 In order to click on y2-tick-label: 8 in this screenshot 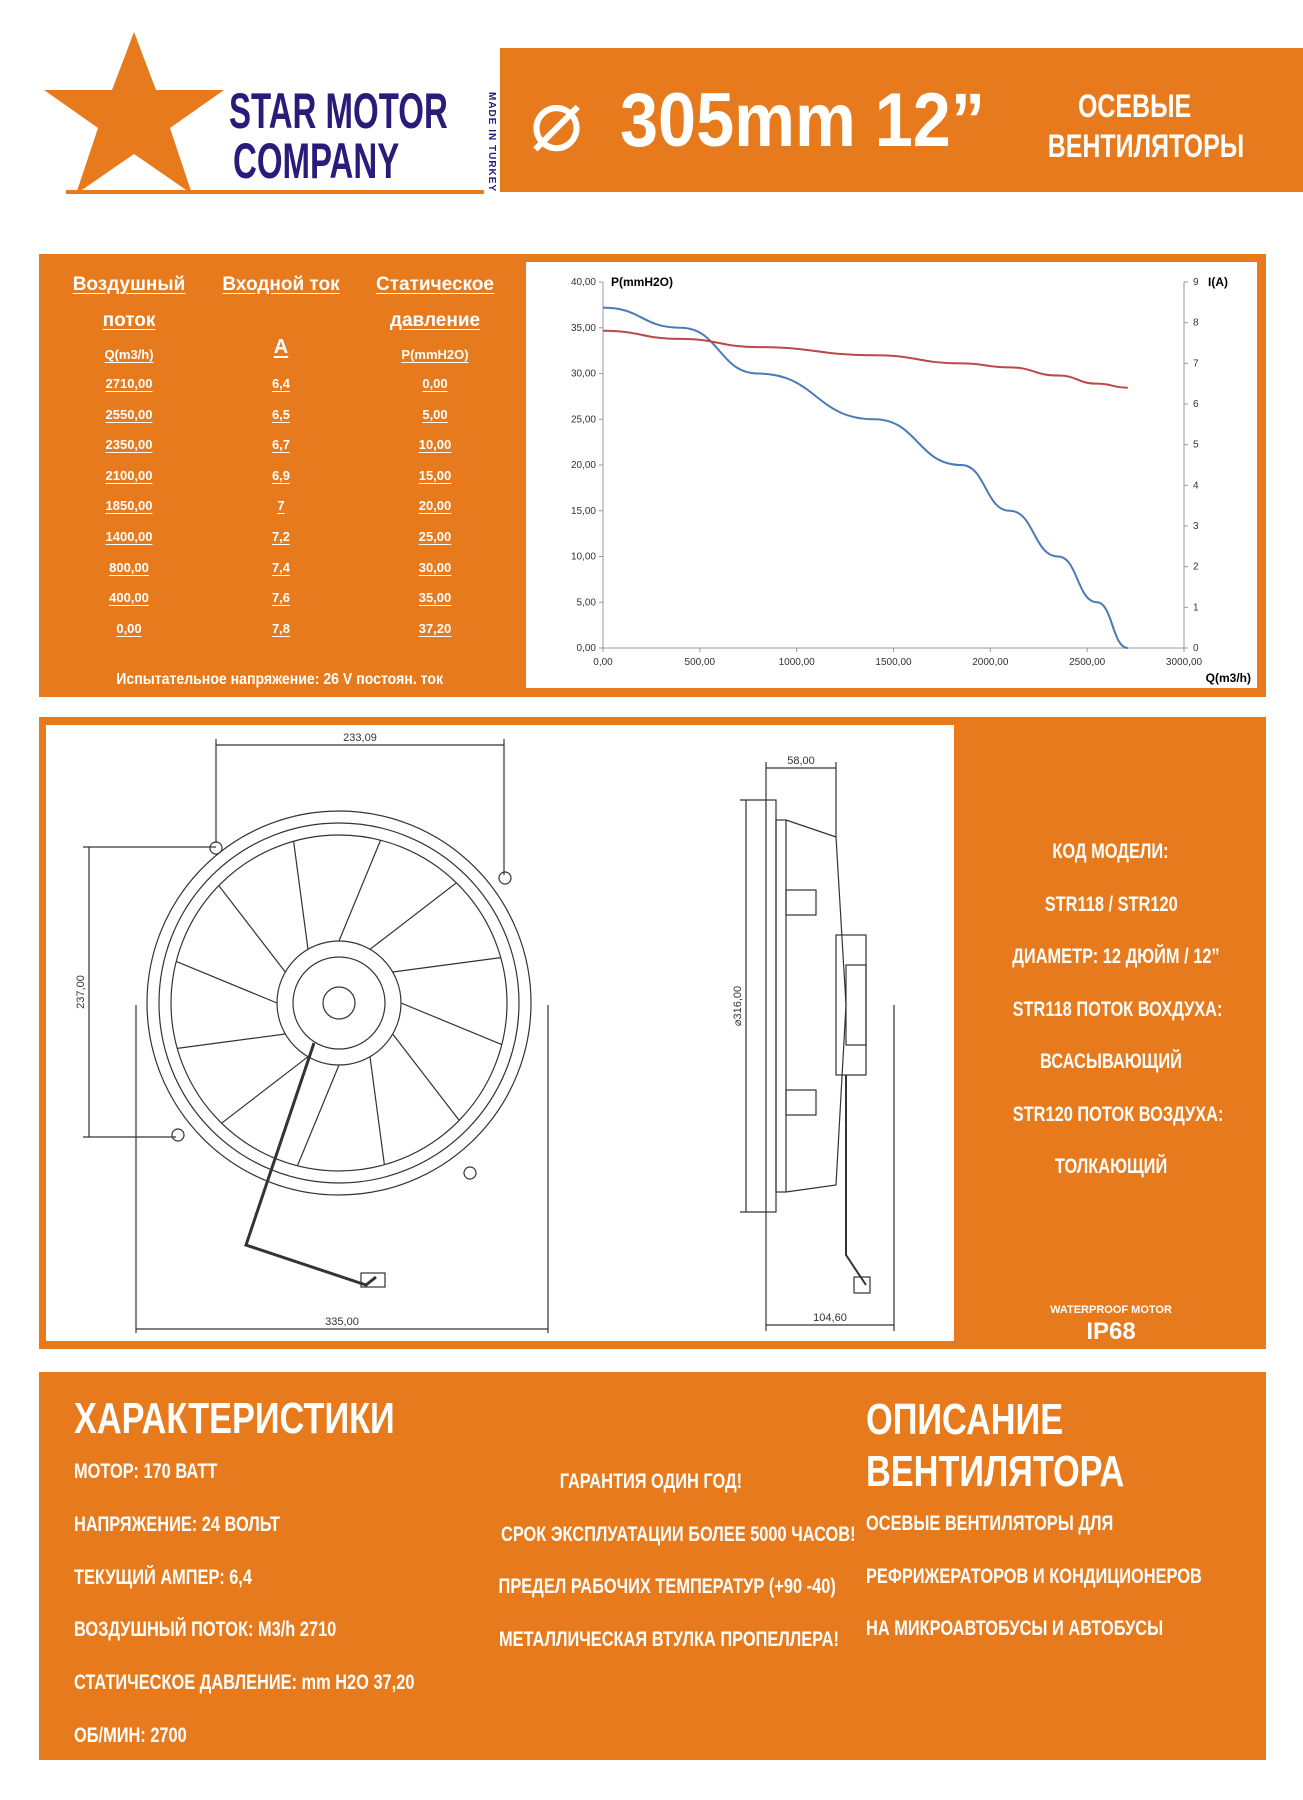, I will do `click(1196, 323)`.